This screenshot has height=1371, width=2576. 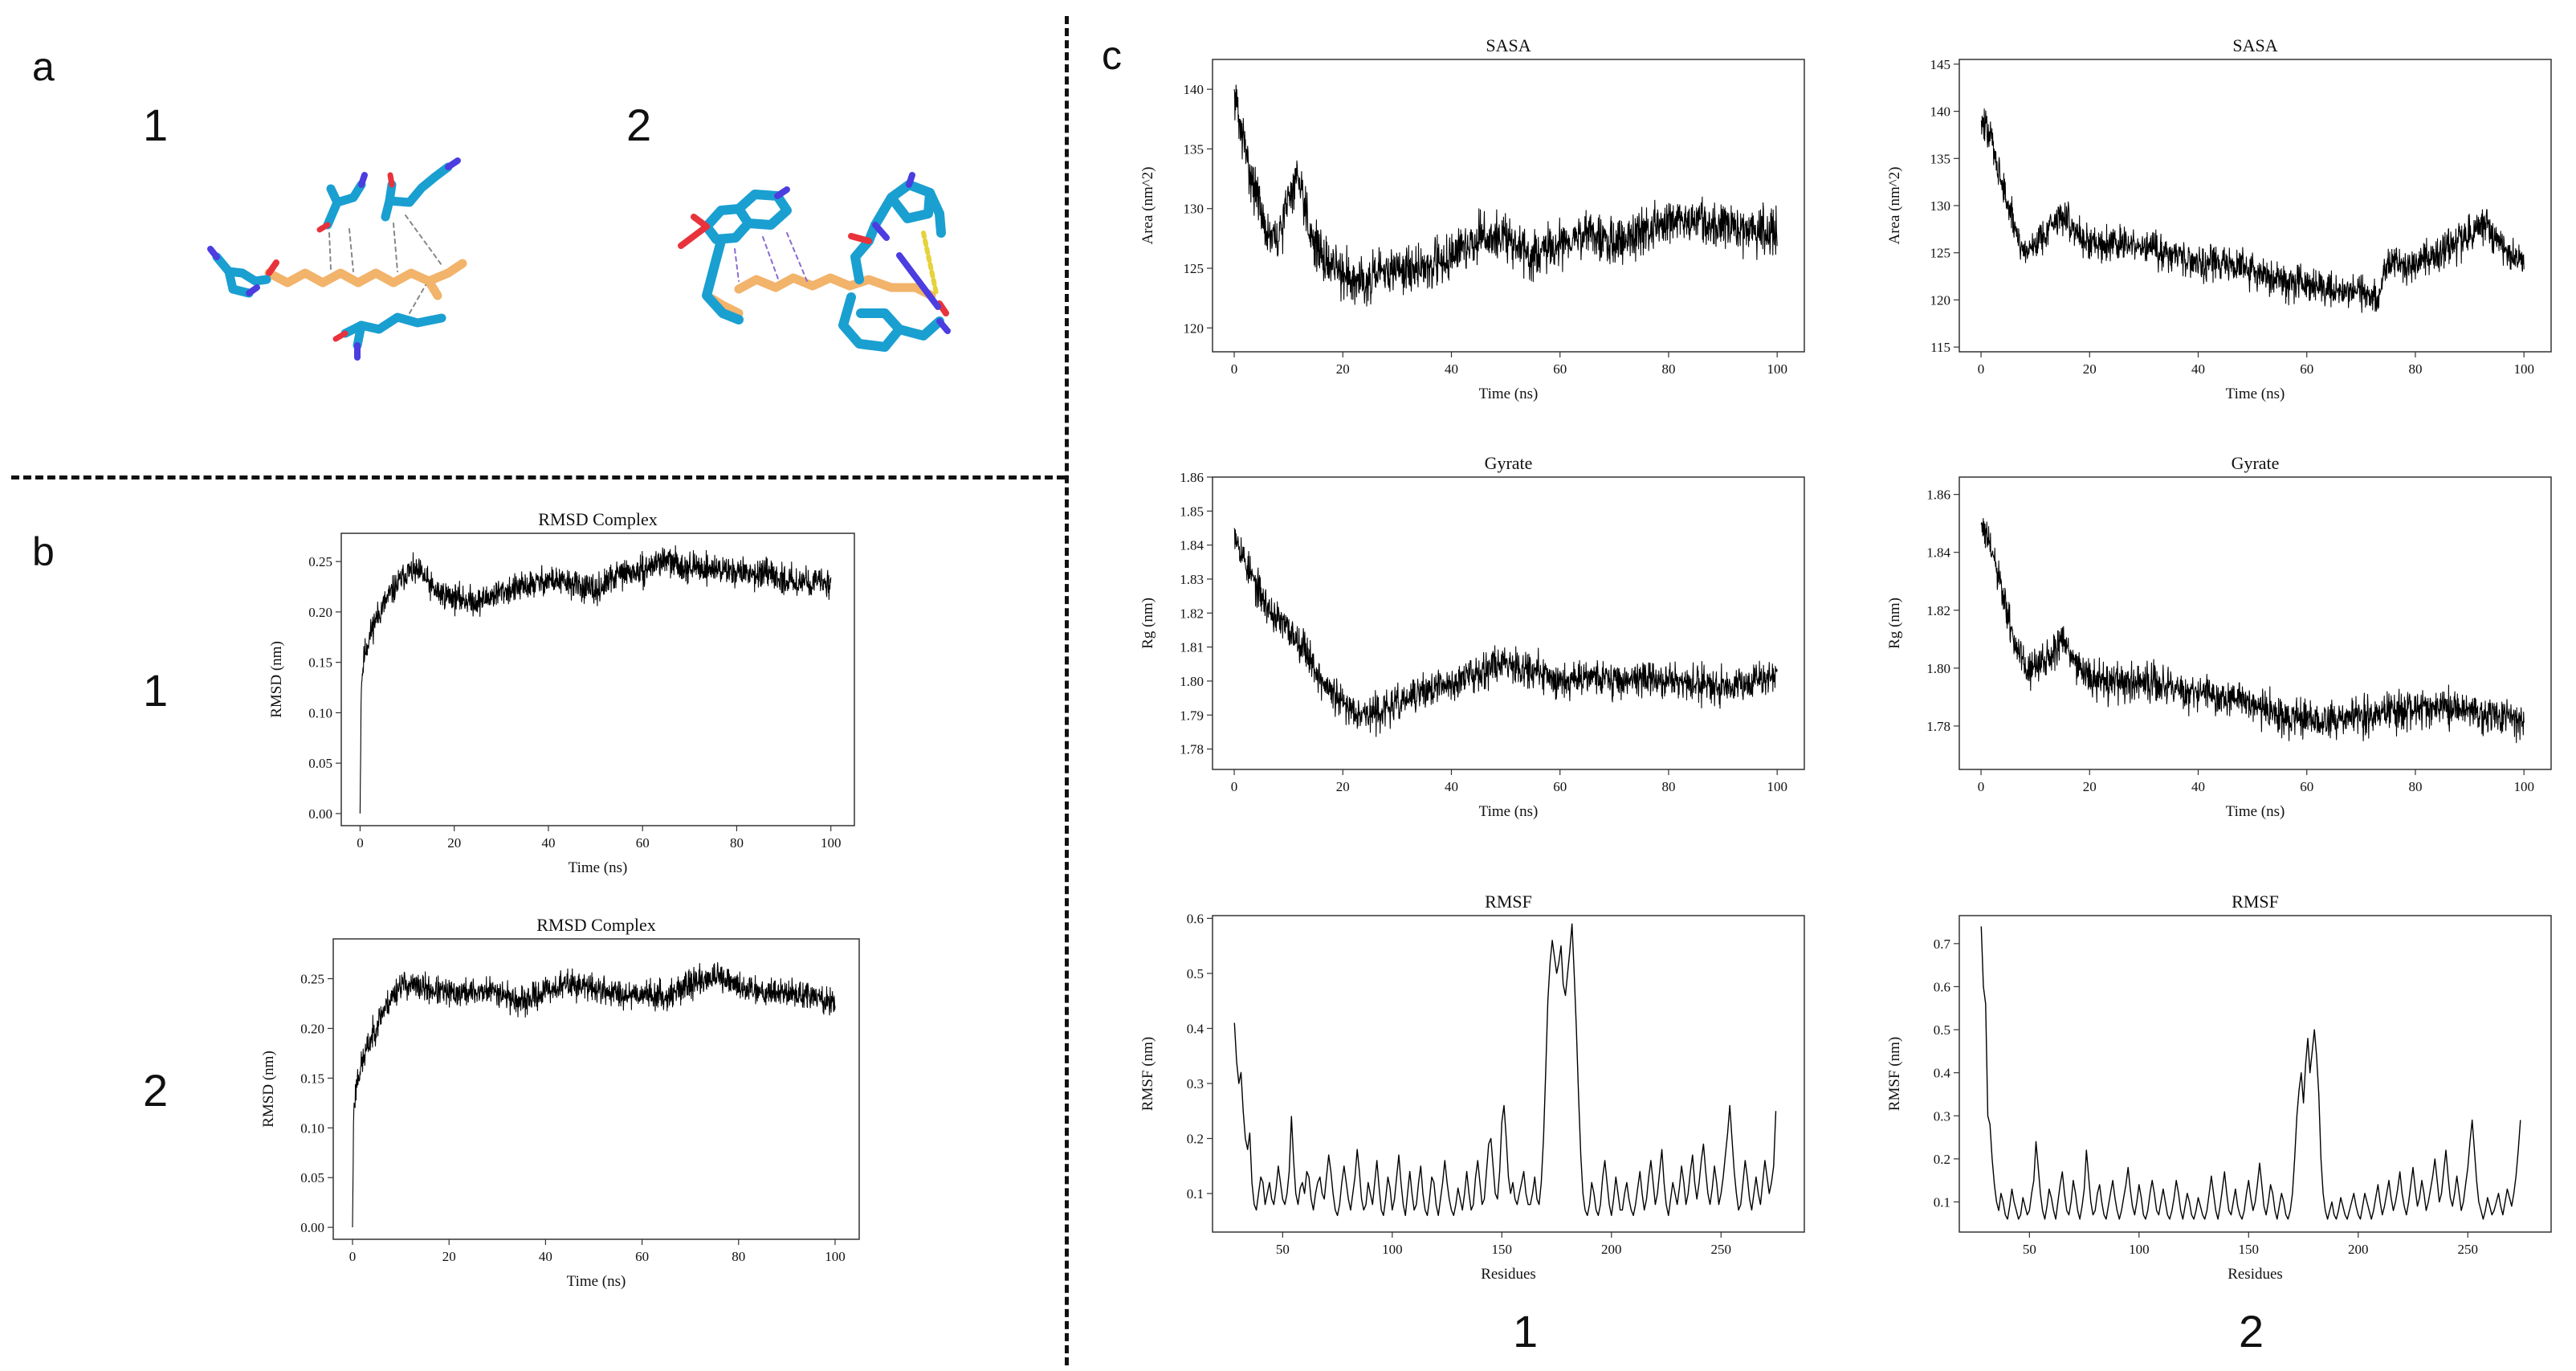 What do you see at coordinates (1938, 553) in the screenshot?
I see `y-tick-label: 1.84` at bounding box center [1938, 553].